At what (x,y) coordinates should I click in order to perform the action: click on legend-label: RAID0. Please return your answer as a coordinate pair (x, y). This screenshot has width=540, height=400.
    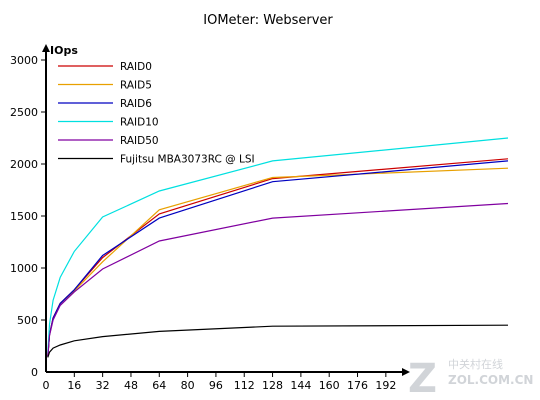
    Looking at the image, I should click on (136, 67).